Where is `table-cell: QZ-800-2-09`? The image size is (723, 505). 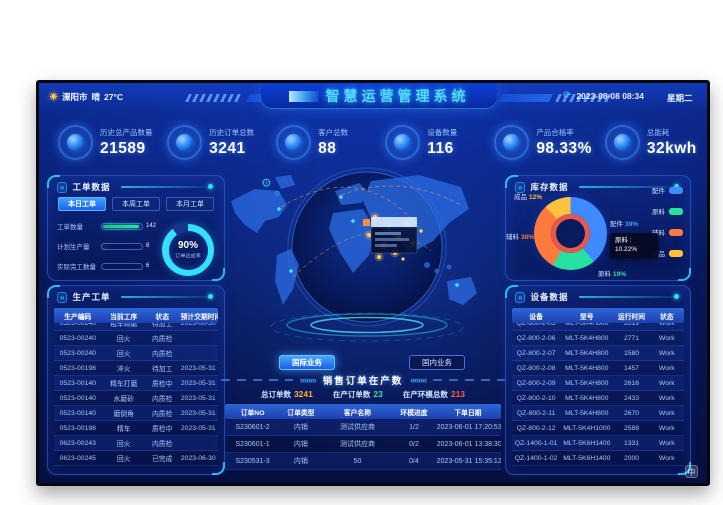
table-cell: QZ-800-2-09 is located at coordinates (536, 383).